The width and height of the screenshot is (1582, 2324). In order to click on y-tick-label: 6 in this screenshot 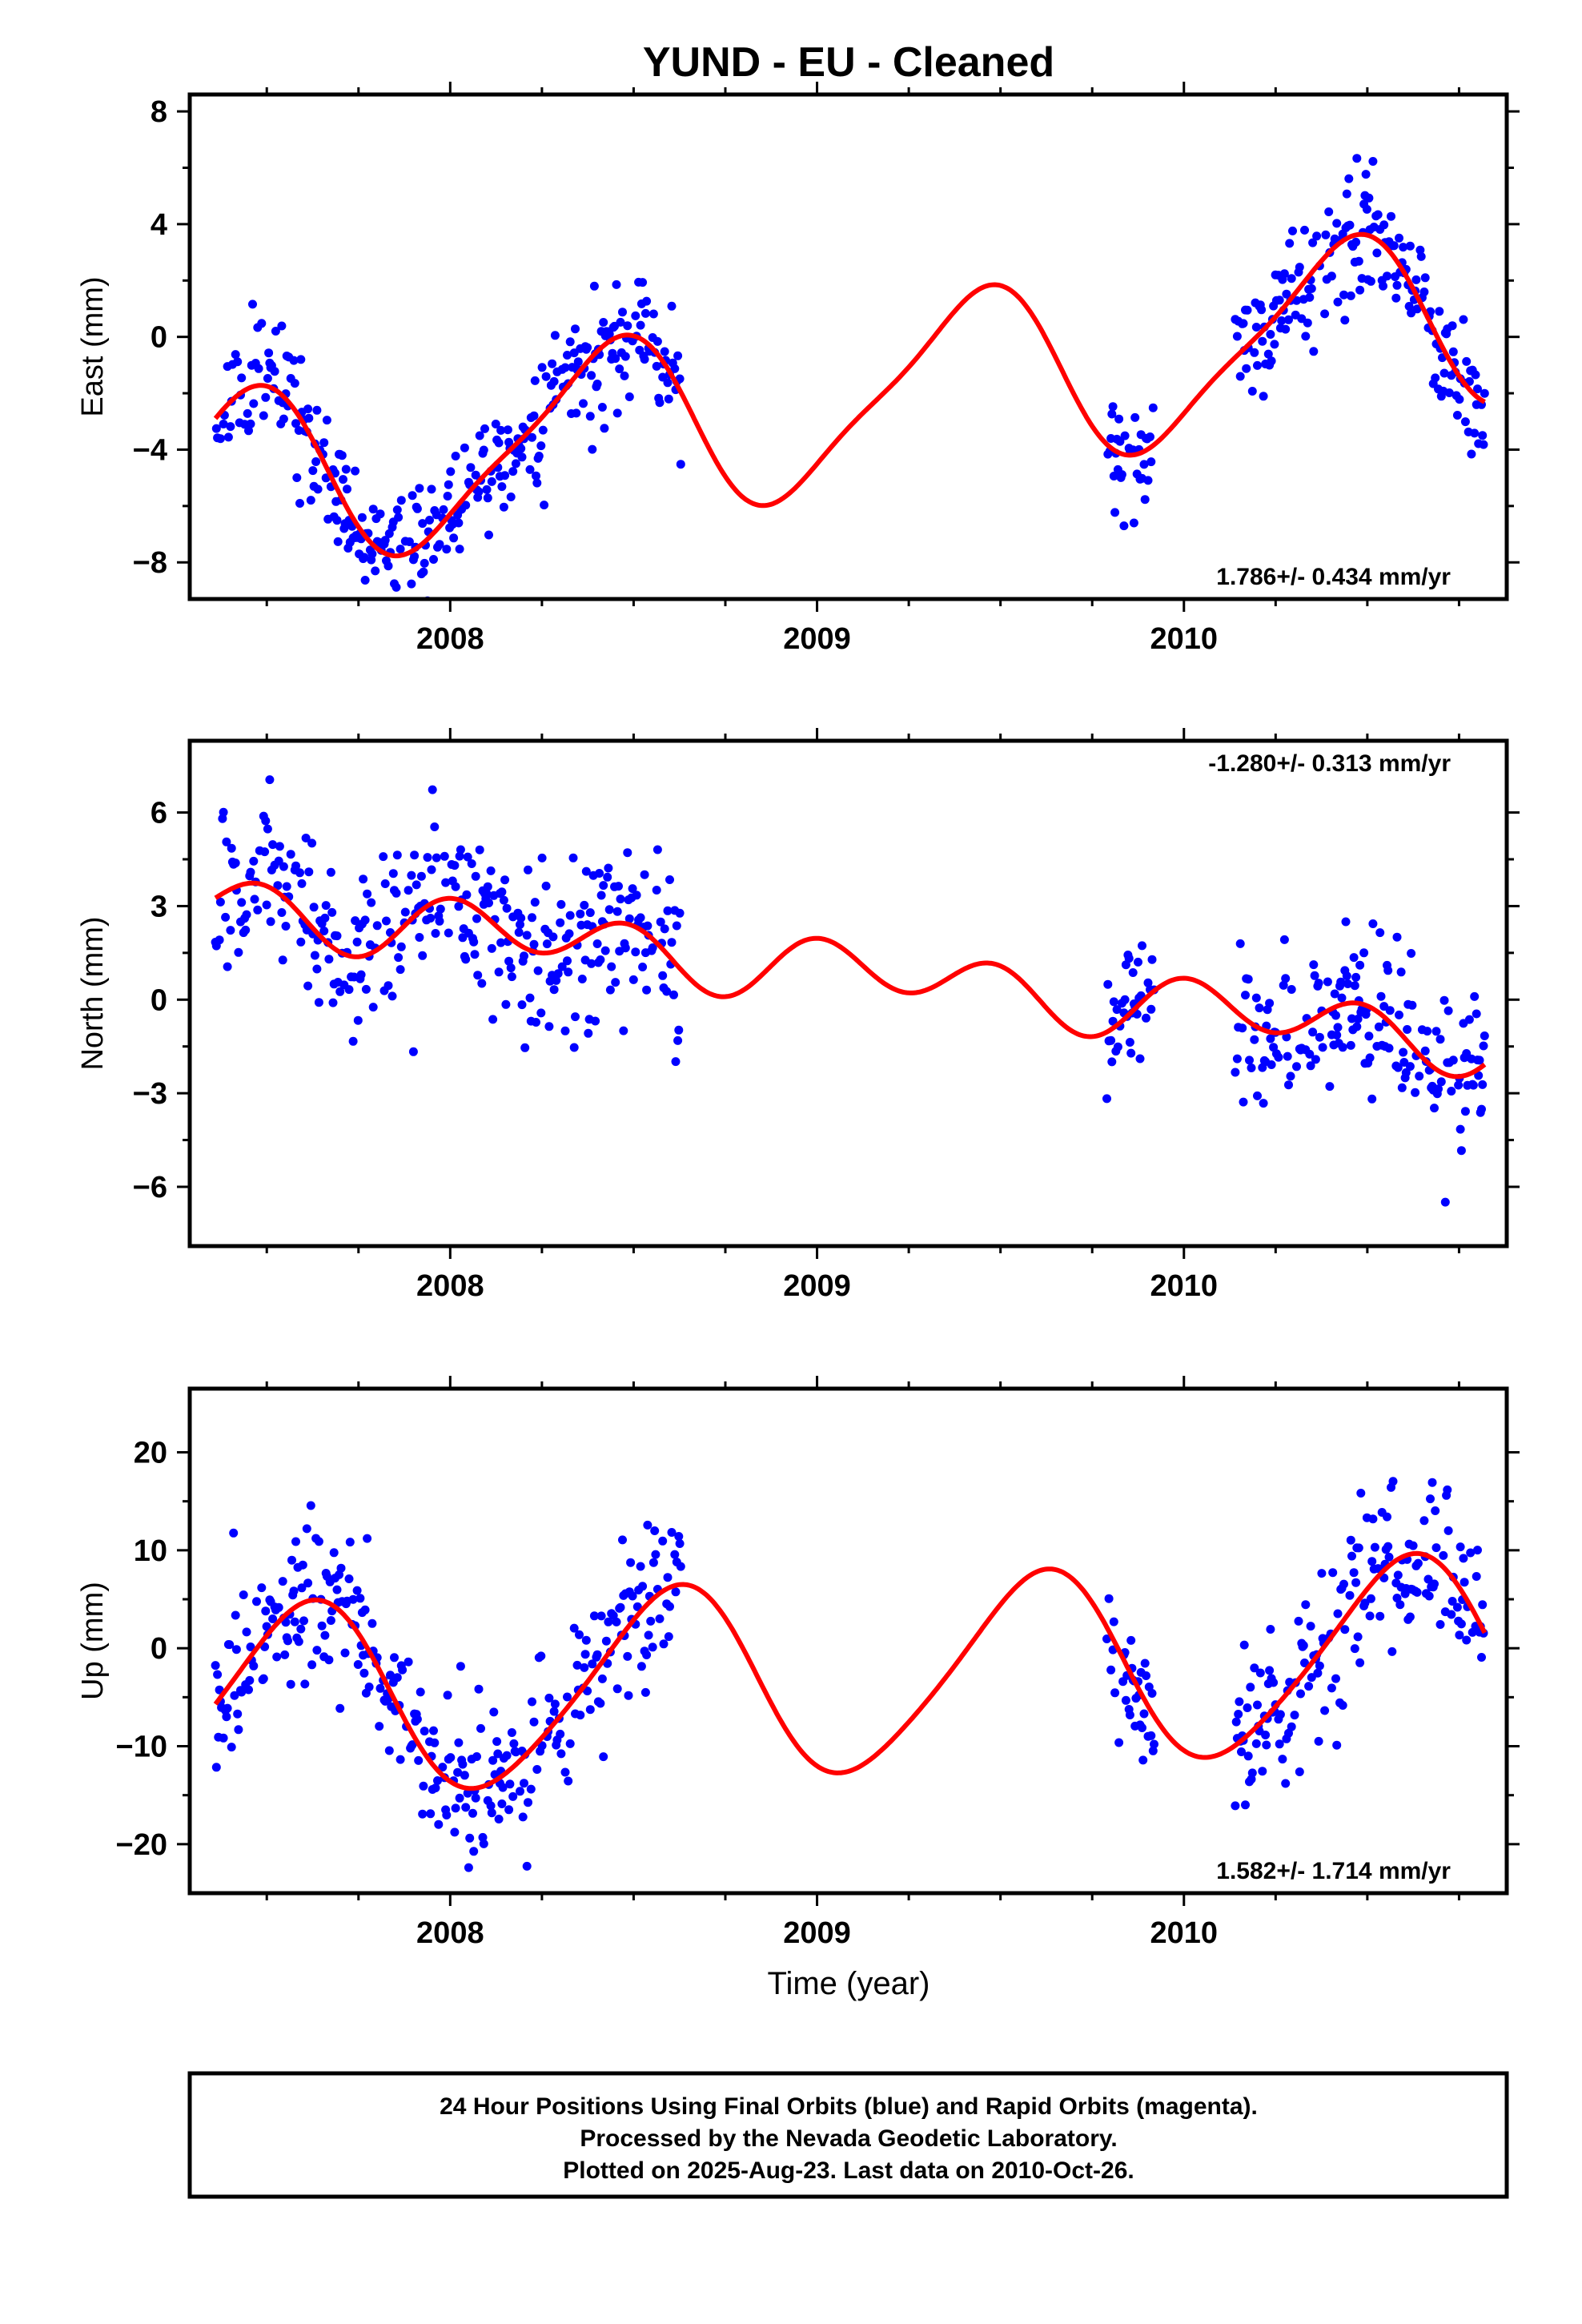, I will do `click(159, 813)`.